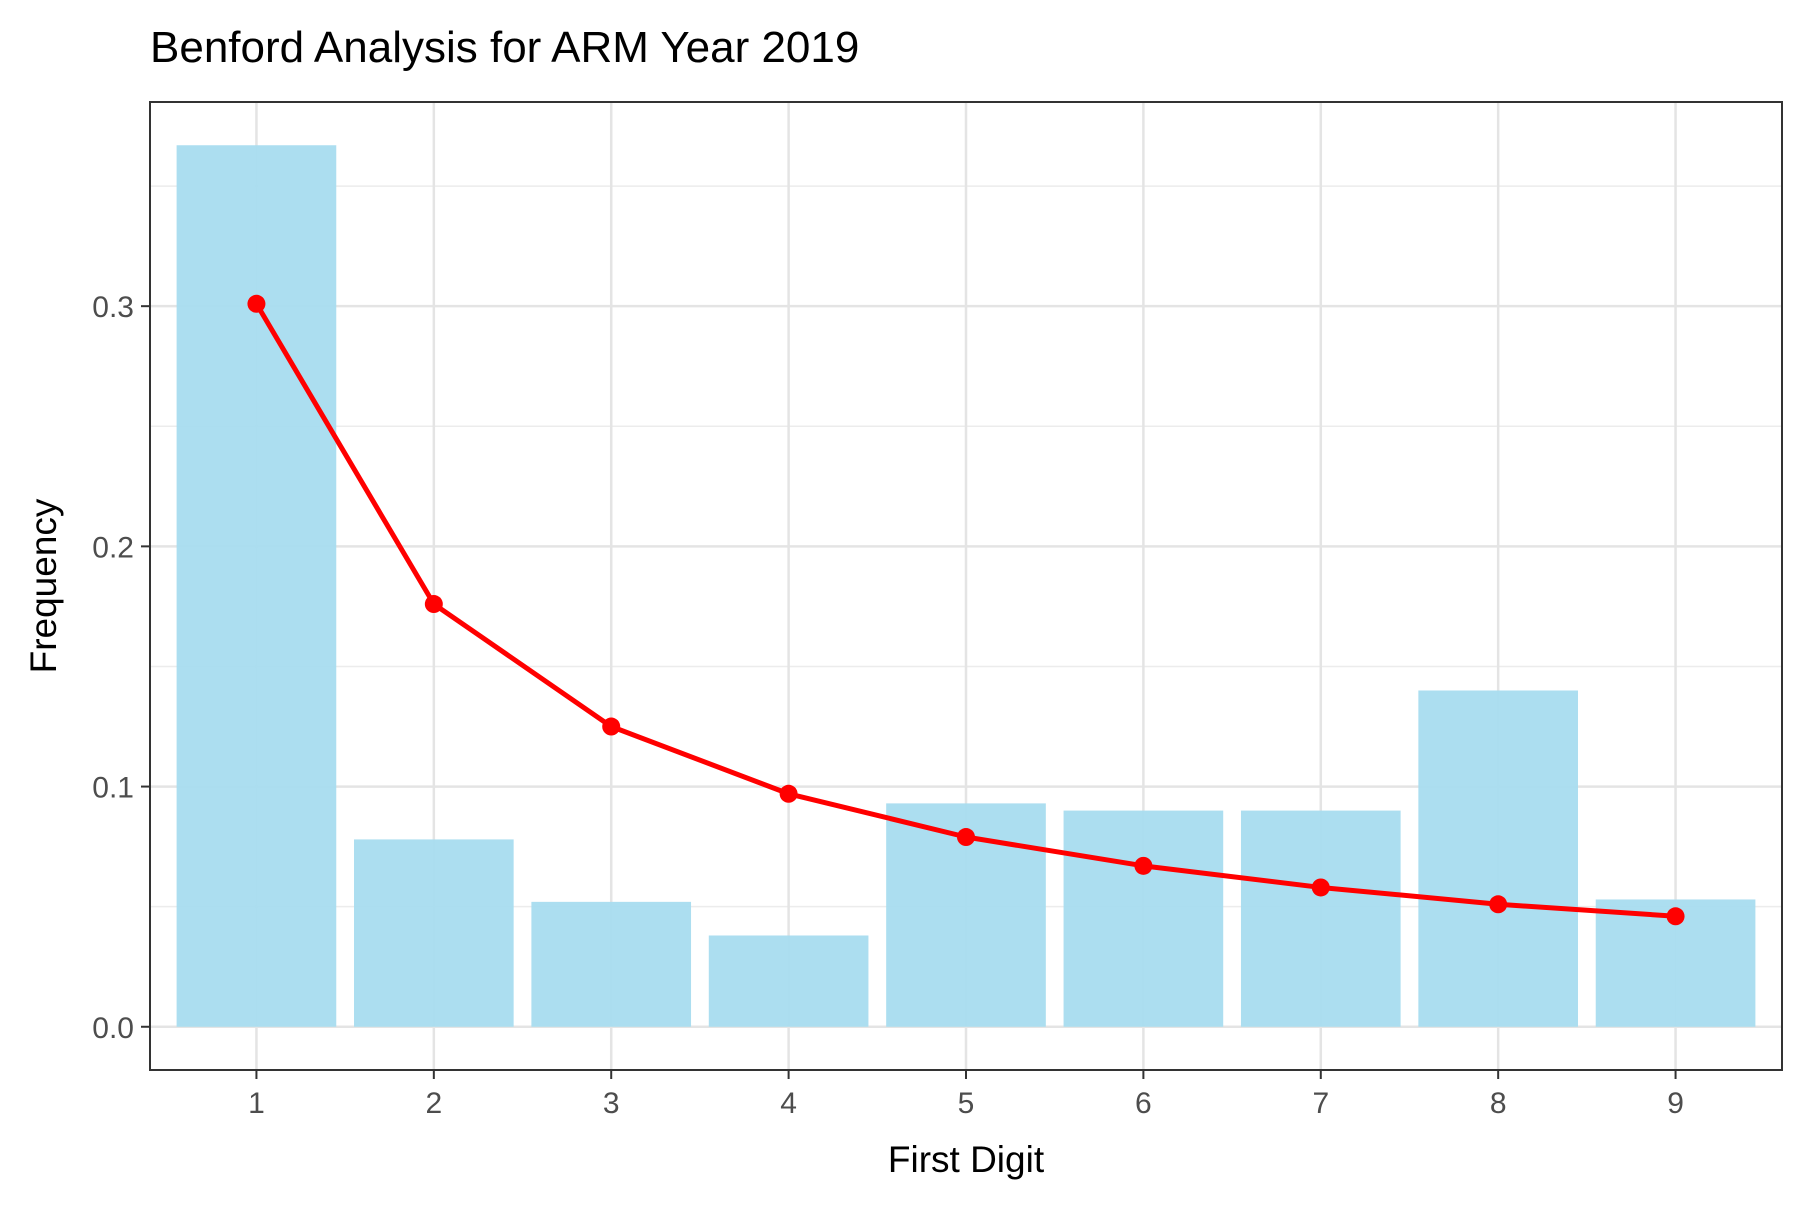  What do you see at coordinates (433, 1103) in the screenshot?
I see `x-tick-label: 2` at bounding box center [433, 1103].